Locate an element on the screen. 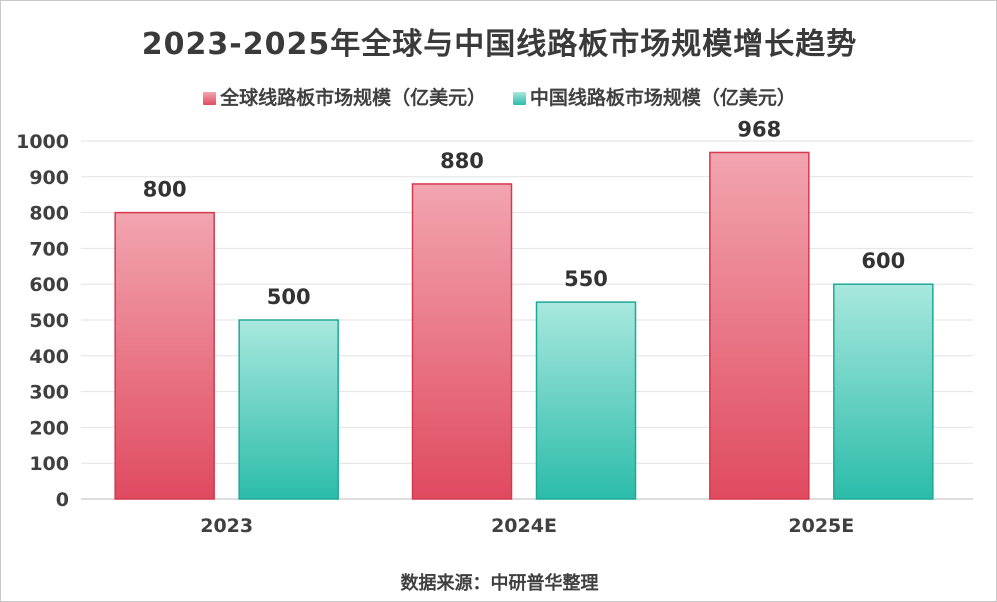 Image resolution: width=997 pixels, height=602 pixels. x-tick-label: 2023 is located at coordinates (226, 526).